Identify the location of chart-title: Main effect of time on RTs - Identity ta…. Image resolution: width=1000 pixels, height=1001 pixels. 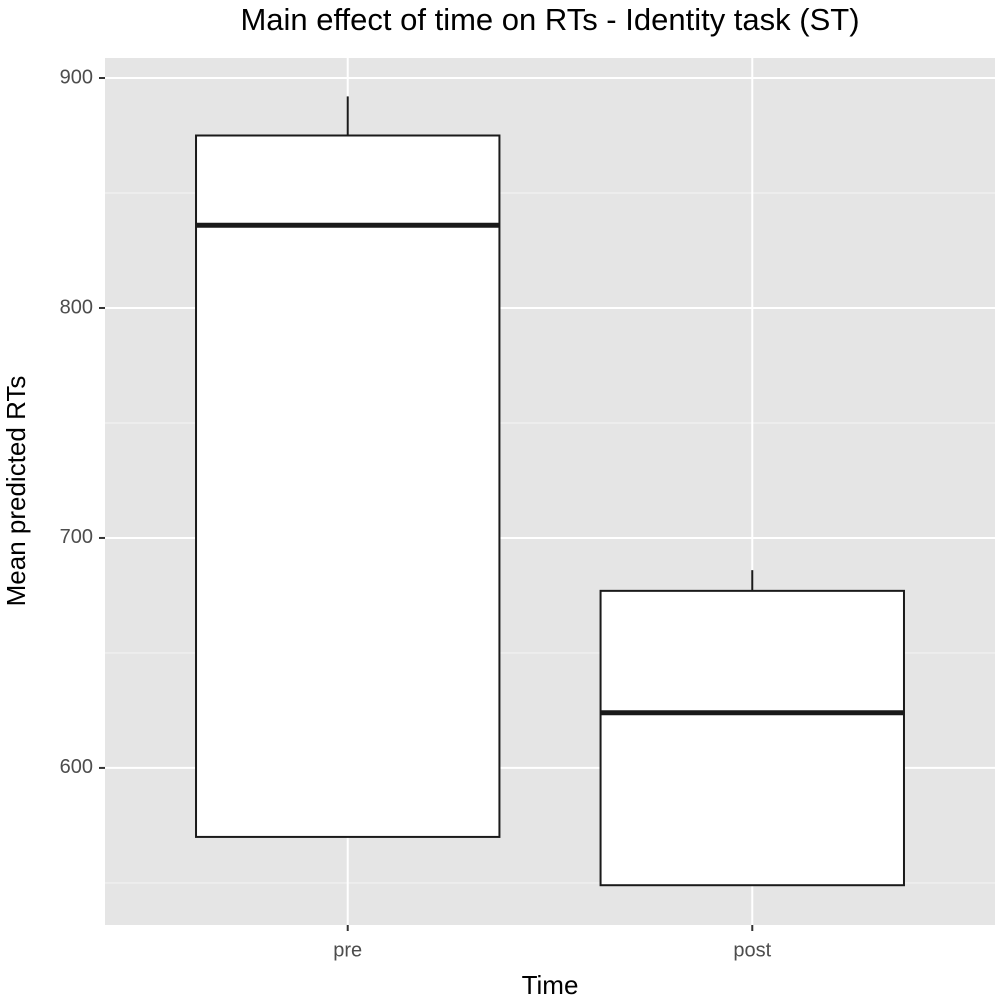
(549, 19).